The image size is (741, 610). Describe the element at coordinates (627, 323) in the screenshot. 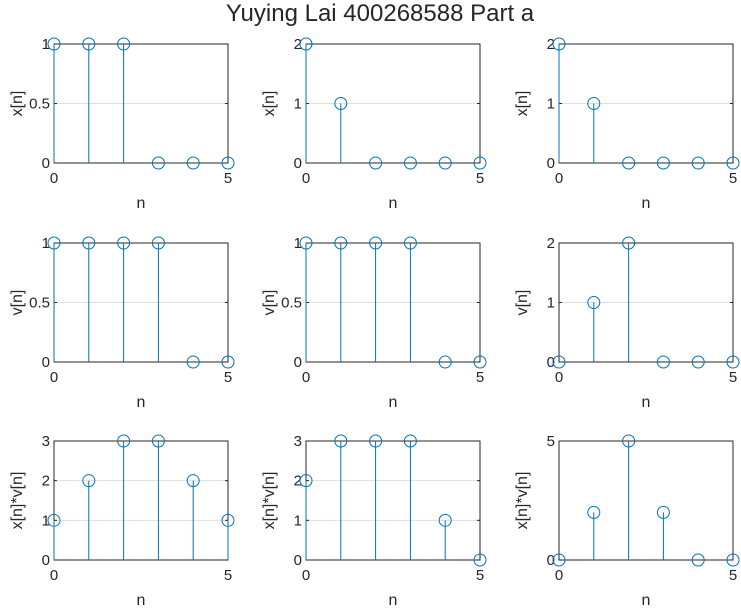

I see `subplot-6: 0 1 2 0 5 n v[n]` at that location.